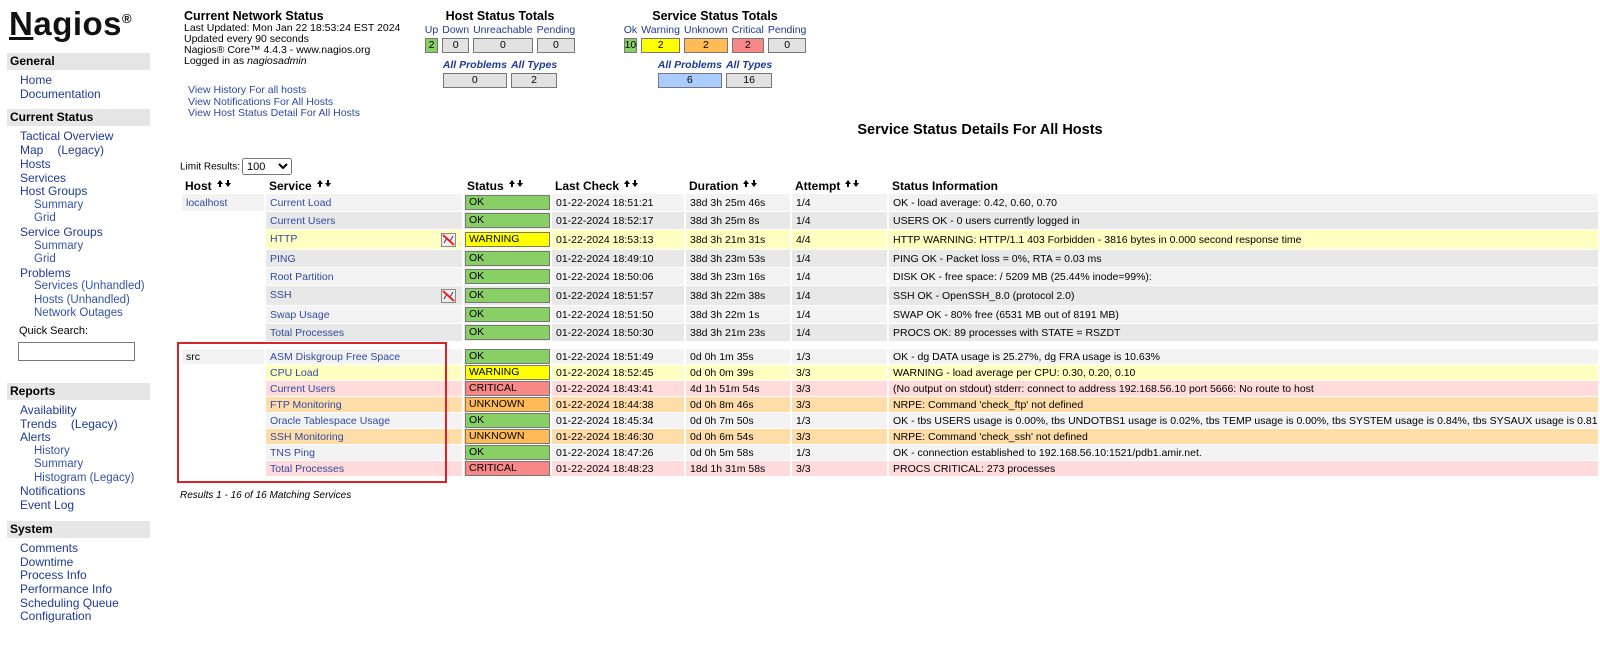  I want to click on totals-label: Up, so click(431, 30).